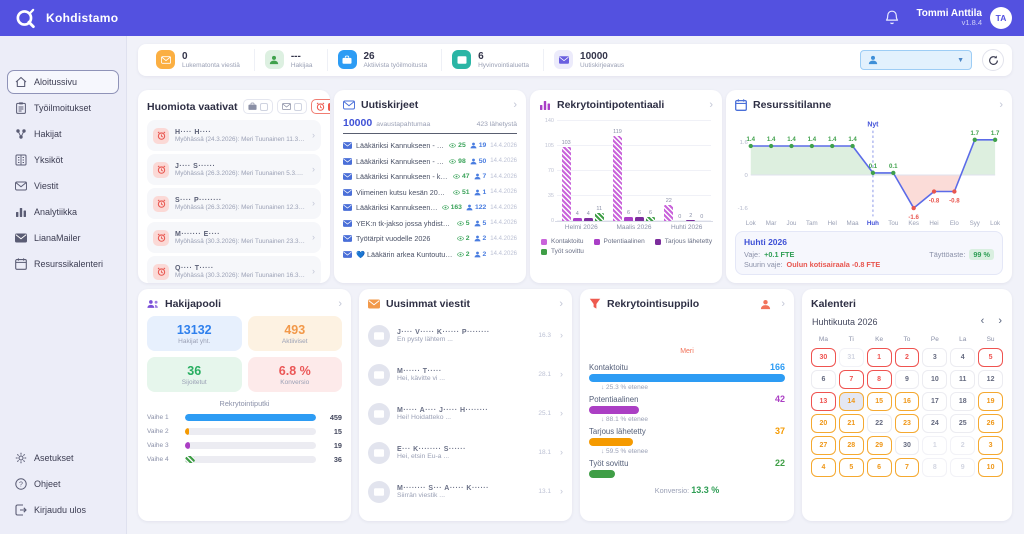 This screenshot has width=1024, height=534. What do you see at coordinates (624, 387) in the screenshot?
I see `funnel-transition: ↓ 25.3 % etenee` at bounding box center [624, 387].